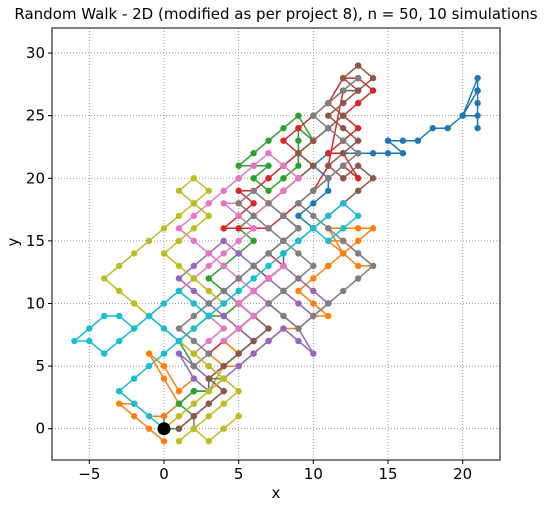  What do you see at coordinates (35, 241) in the screenshot?
I see `y-tick-label: 15` at bounding box center [35, 241].